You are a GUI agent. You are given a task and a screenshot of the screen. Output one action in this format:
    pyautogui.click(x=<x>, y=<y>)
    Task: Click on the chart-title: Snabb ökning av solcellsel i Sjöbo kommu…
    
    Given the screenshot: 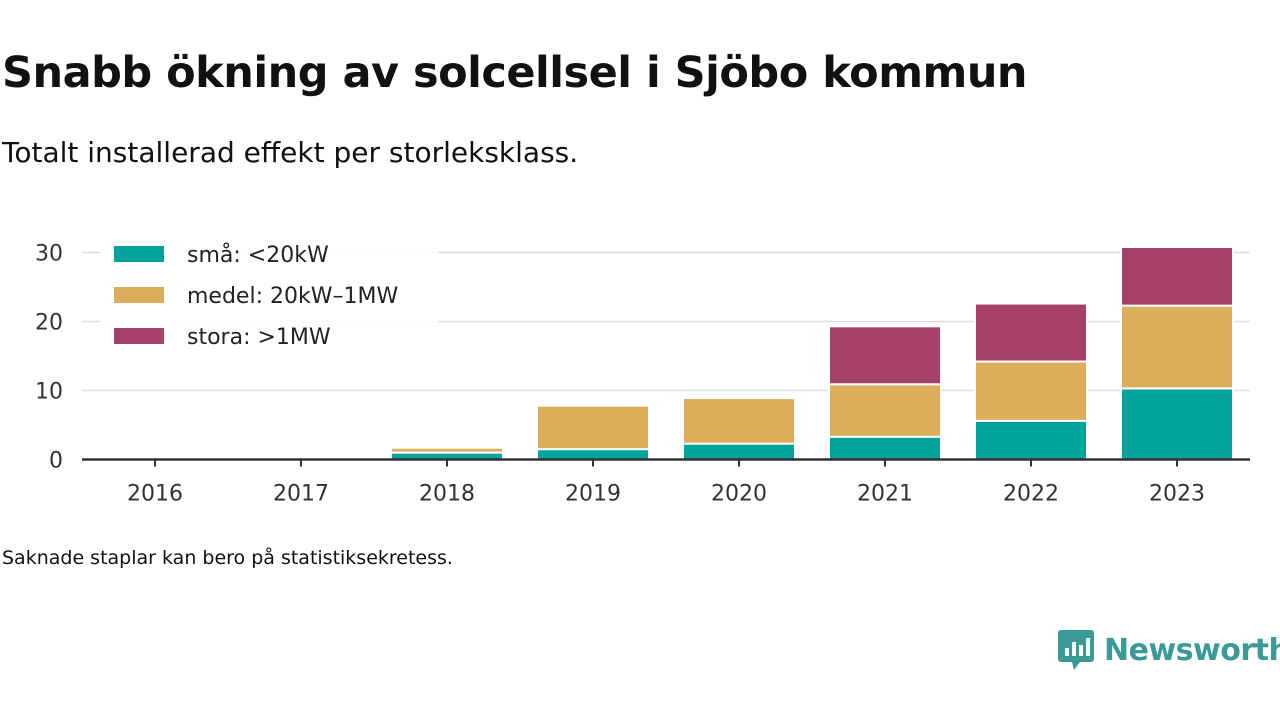 What is the action you would take?
    pyautogui.click(x=515, y=73)
    